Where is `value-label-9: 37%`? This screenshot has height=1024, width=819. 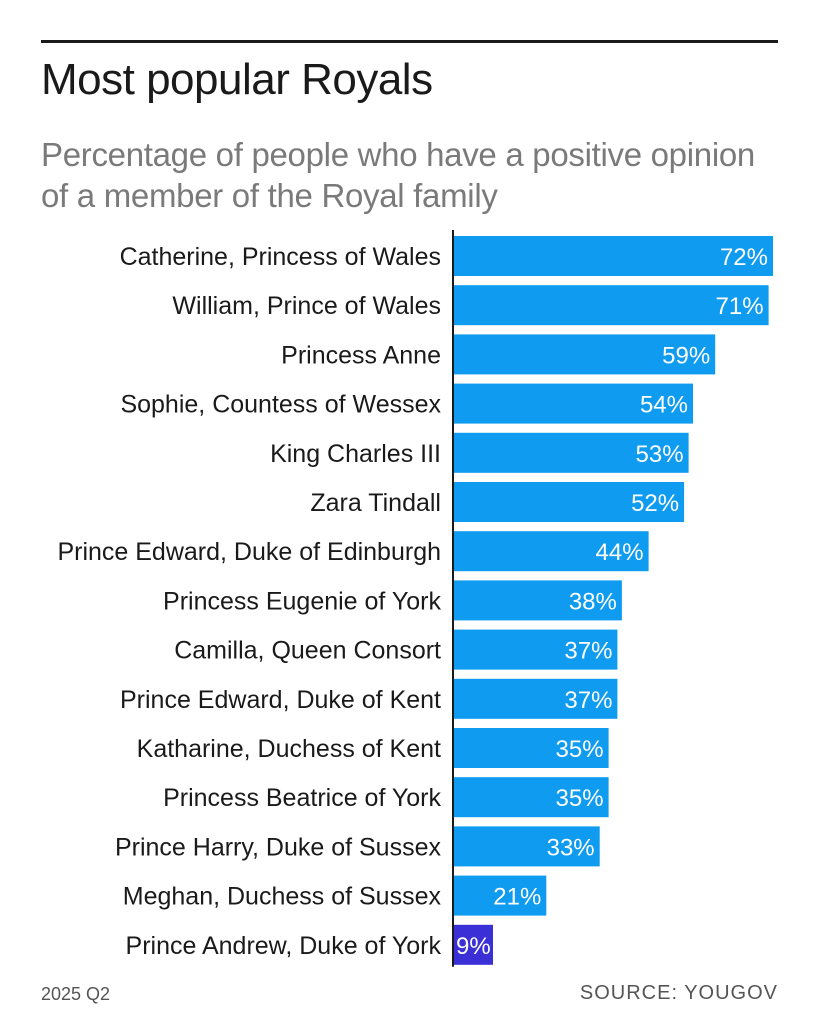 value-label-9: 37% is located at coordinates (588, 651).